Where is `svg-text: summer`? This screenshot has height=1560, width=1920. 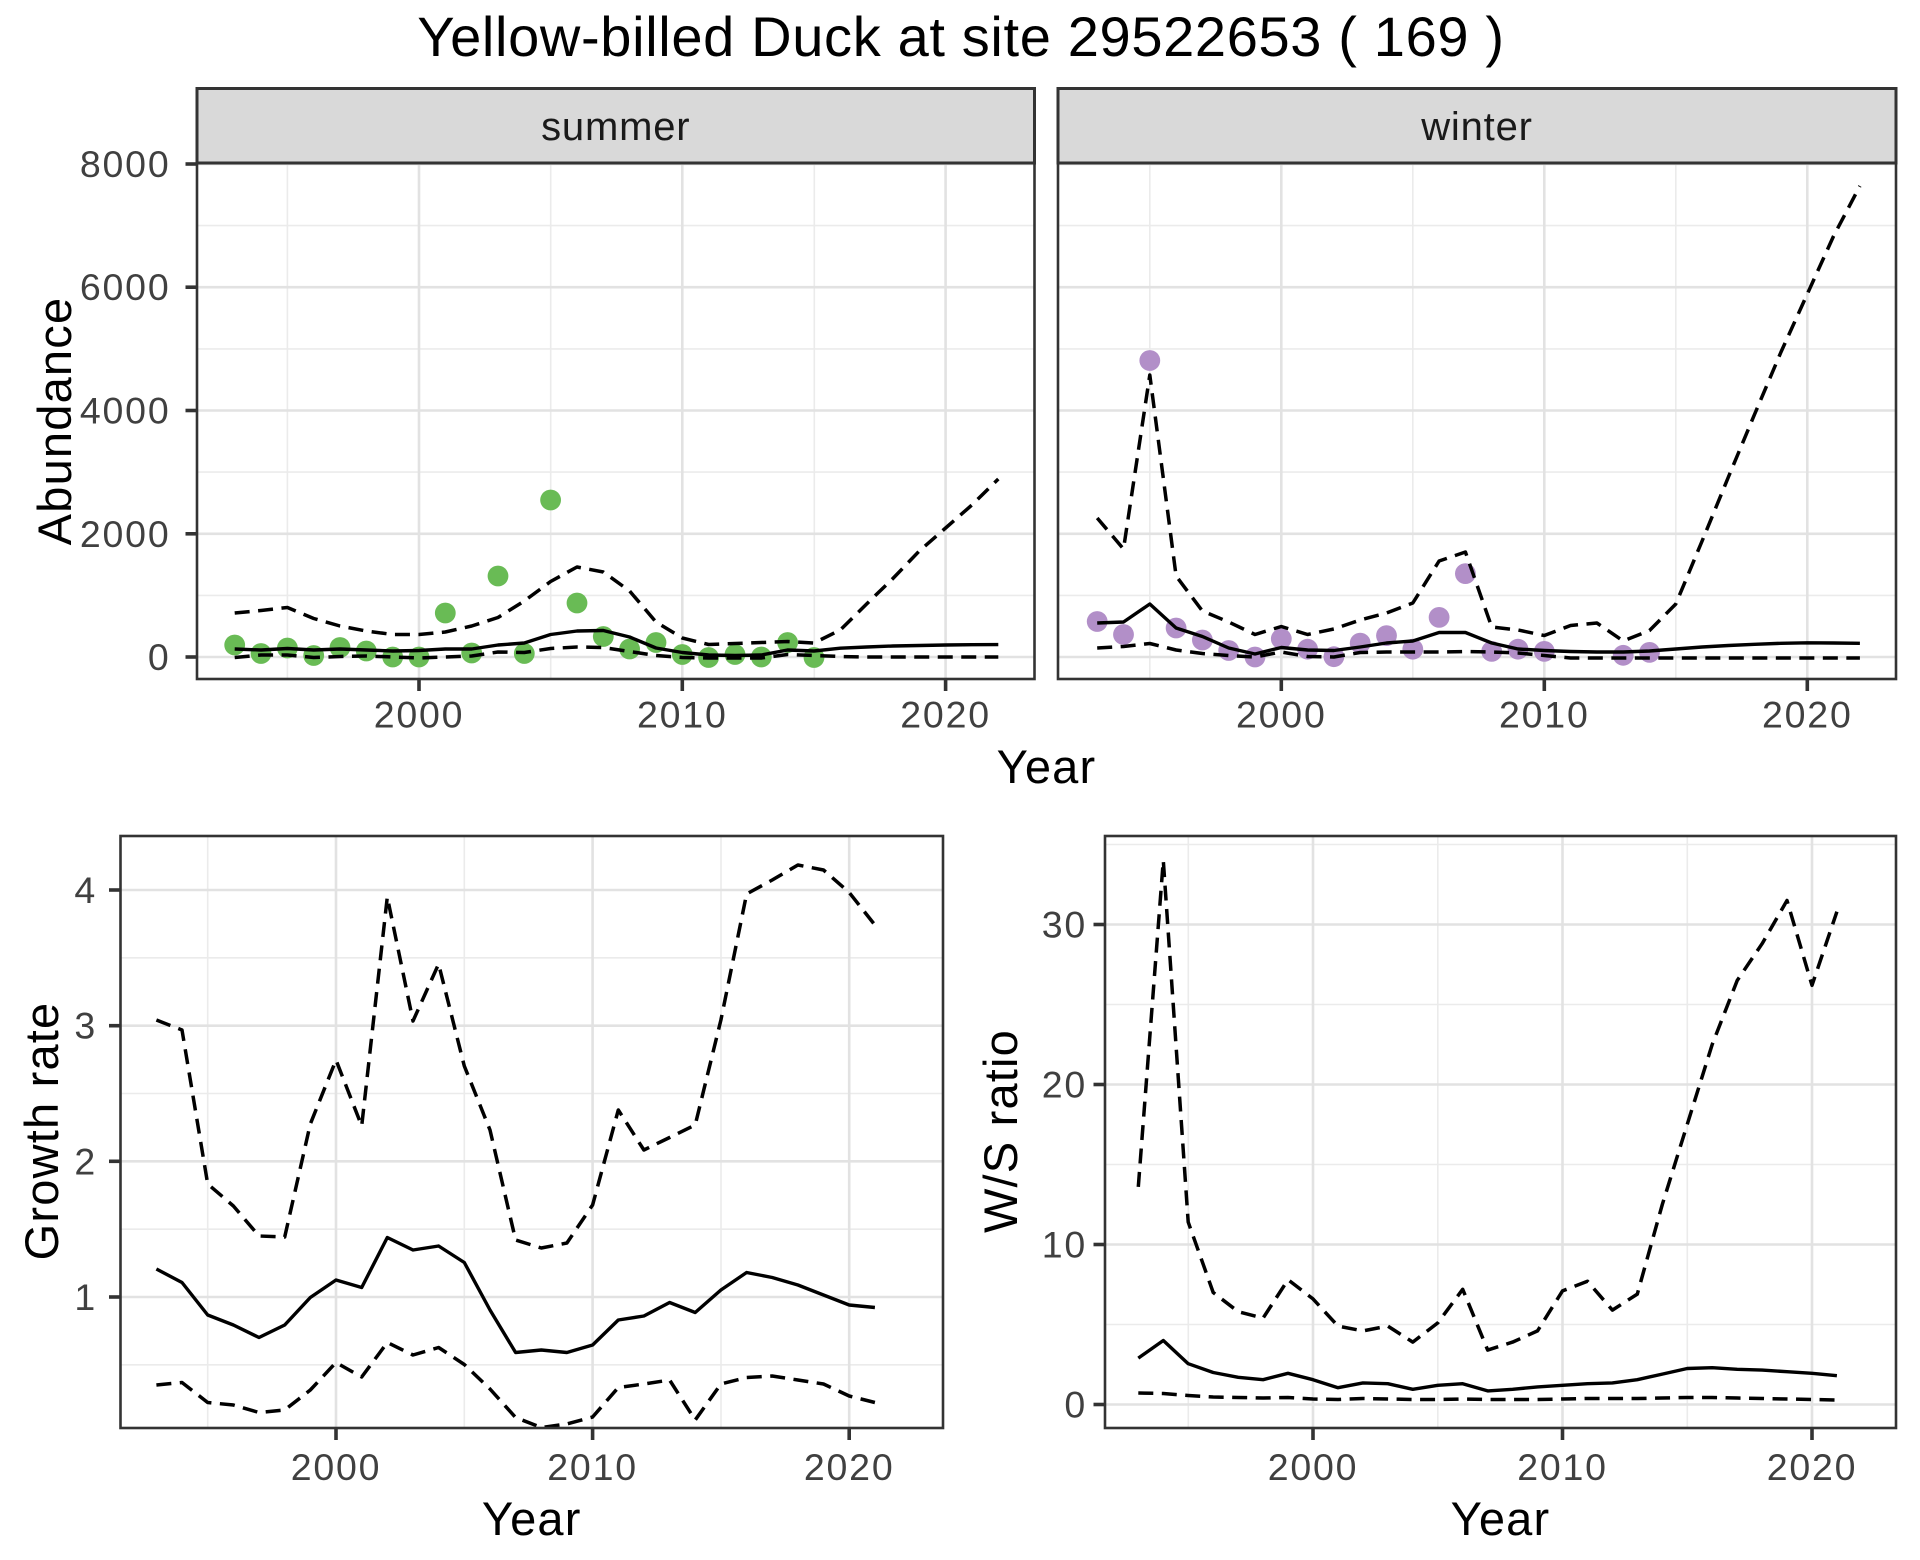 svg-text: summer is located at coordinates (615, 127).